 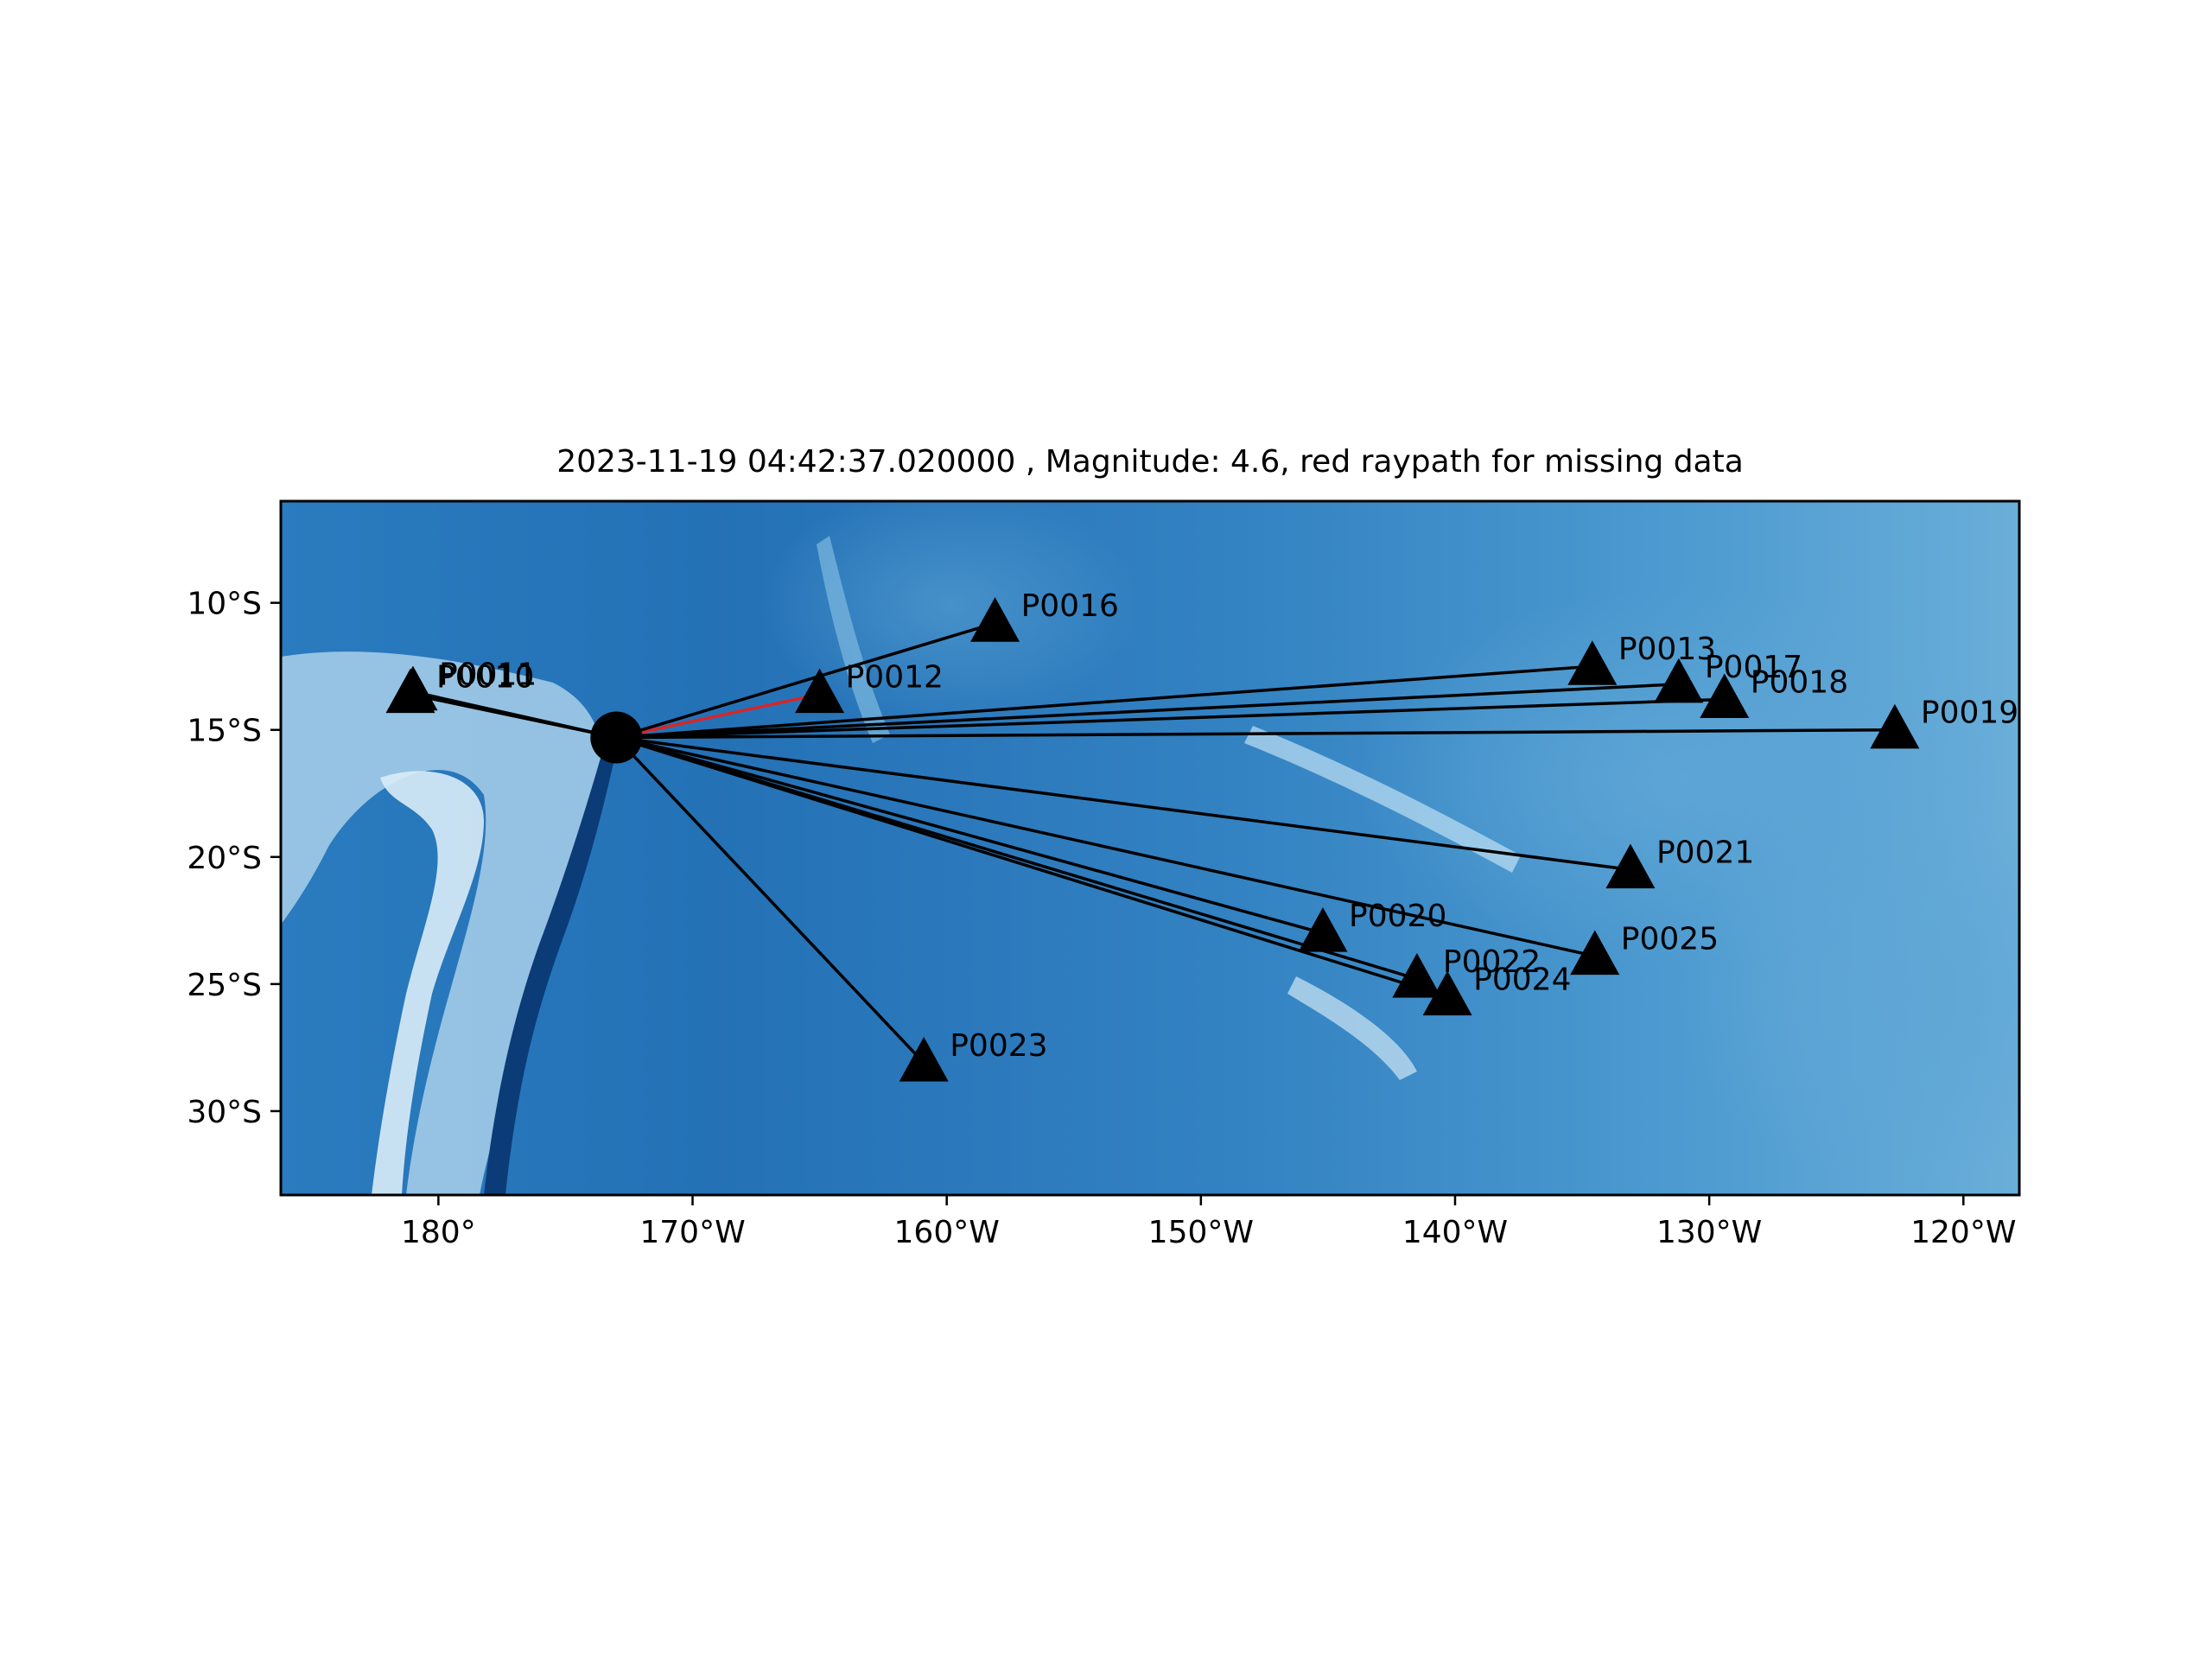 I want to click on y-tick-label: 20°S, so click(x=224, y=858).